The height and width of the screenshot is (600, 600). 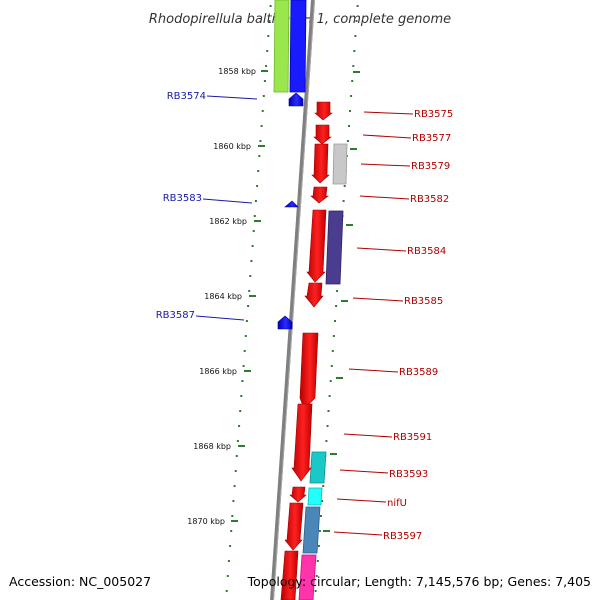 I want to click on label-RB3574: RB3574, so click(x=186, y=96).